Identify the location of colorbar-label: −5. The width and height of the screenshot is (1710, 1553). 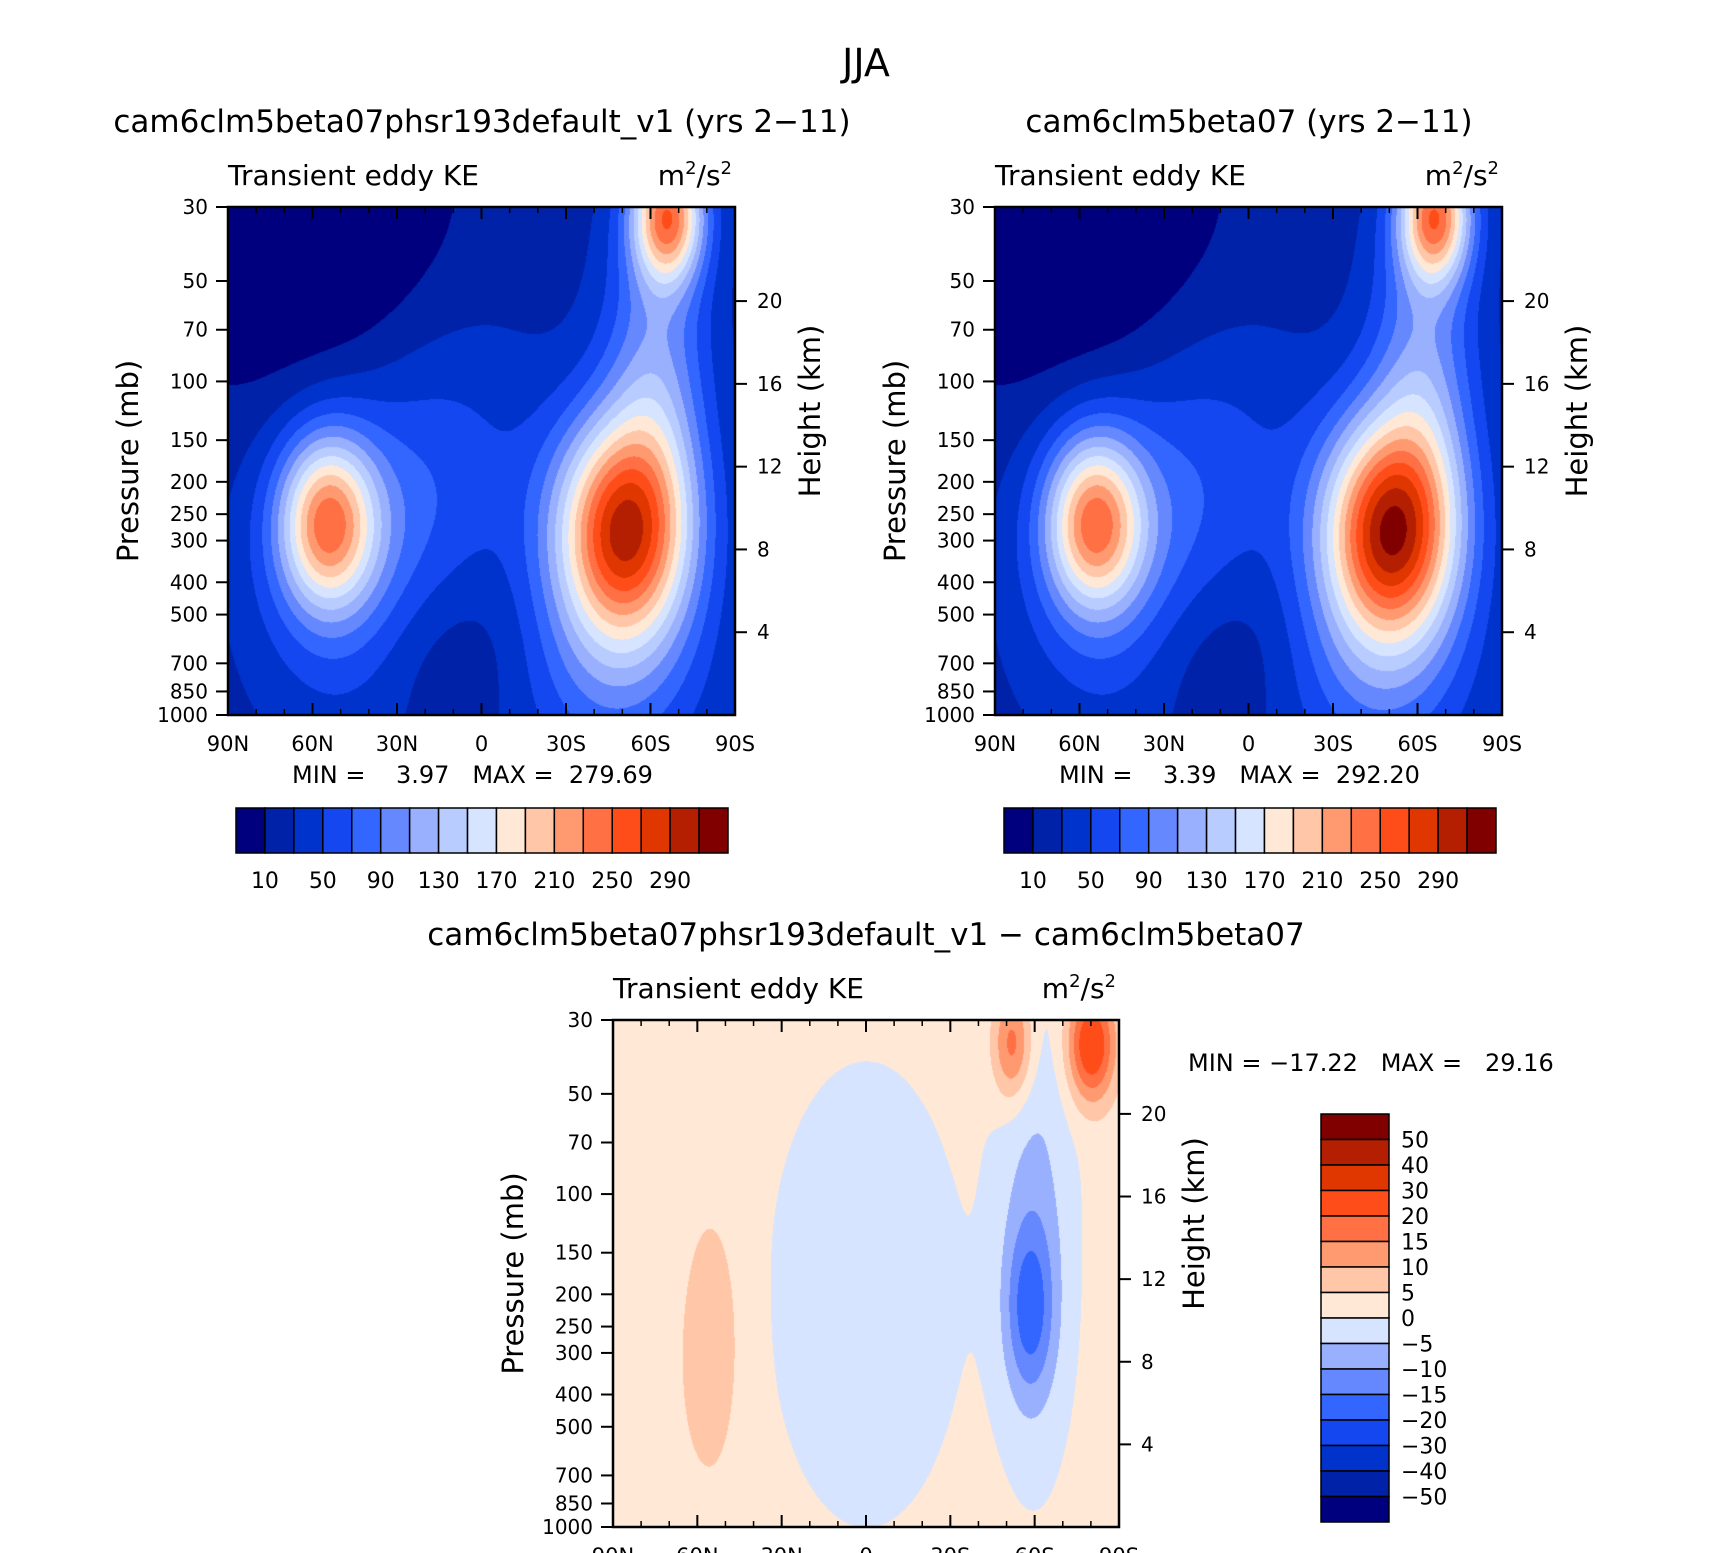
(1417, 1345).